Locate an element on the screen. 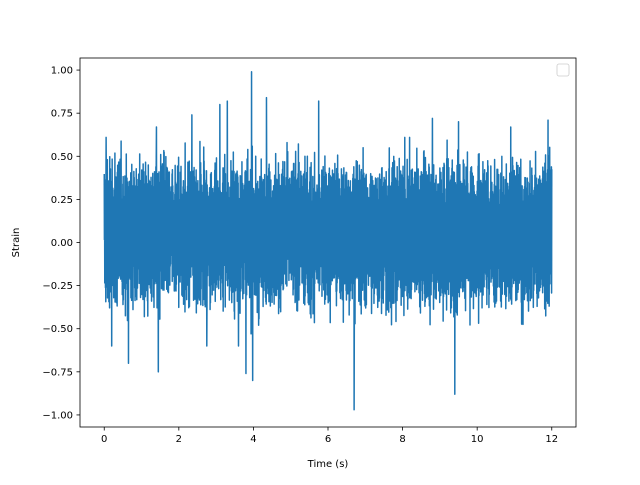 The width and height of the screenshot is (640, 485). legend-box is located at coordinates (563, 70).